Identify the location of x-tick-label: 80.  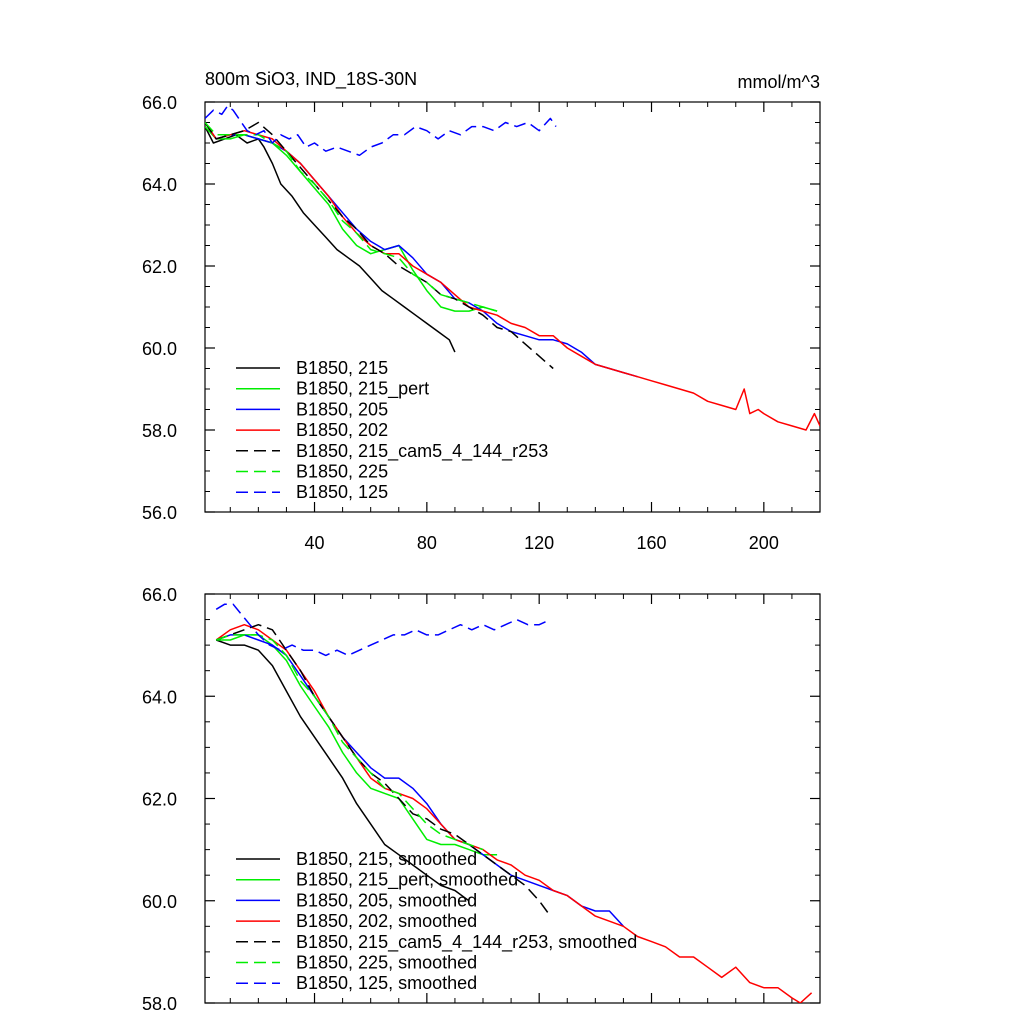
(427, 543).